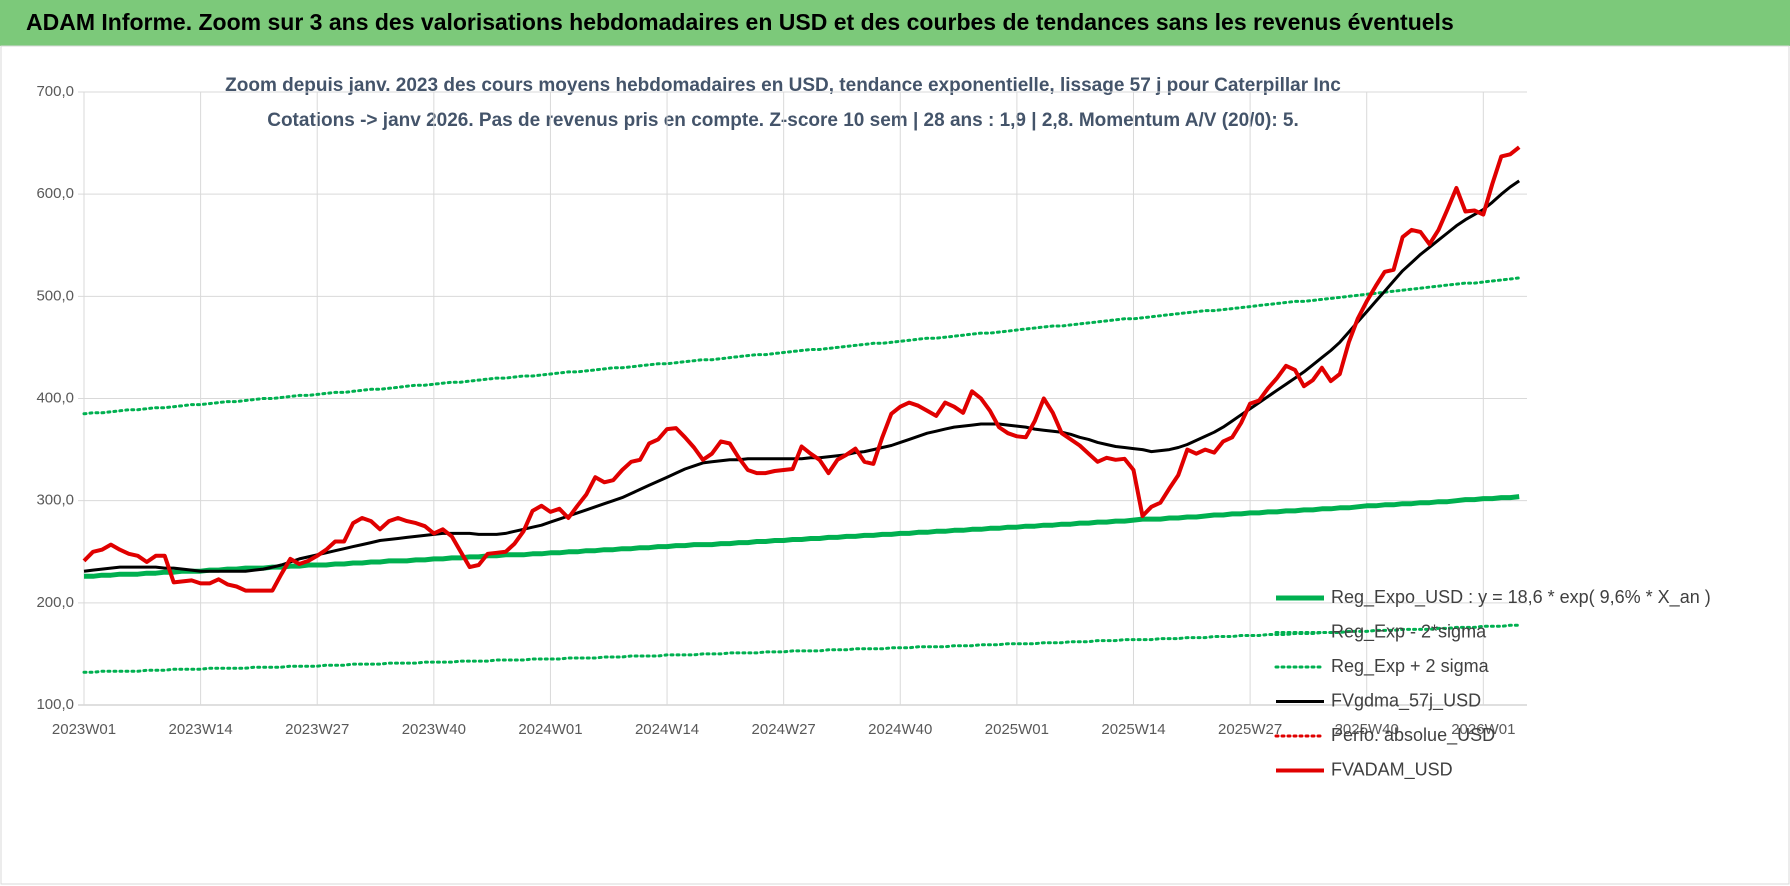 This screenshot has height=886, width=1790. Describe the element at coordinates (55, 397) in the screenshot. I see `y-tick-label: 400,0` at that location.